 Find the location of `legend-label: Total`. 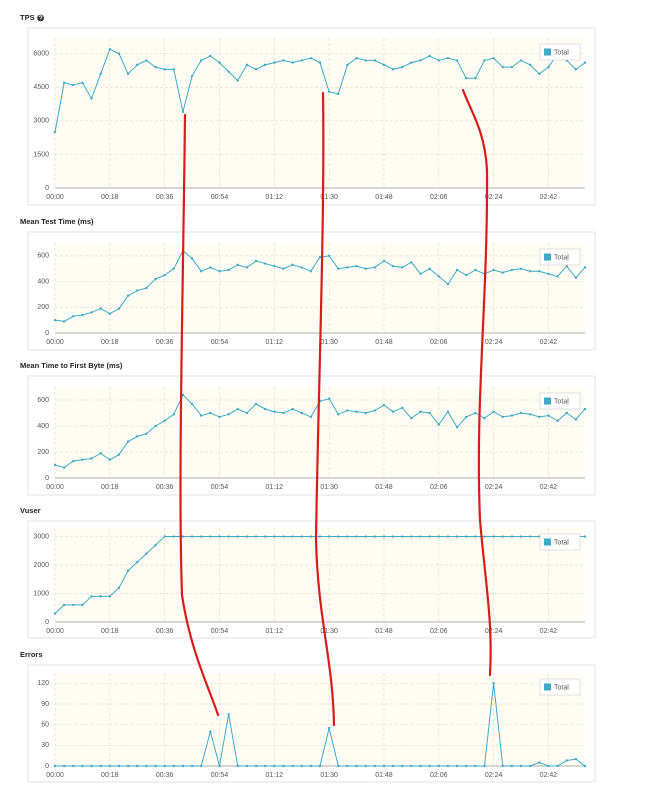

legend-label: Total is located at coordinates (561, 52).